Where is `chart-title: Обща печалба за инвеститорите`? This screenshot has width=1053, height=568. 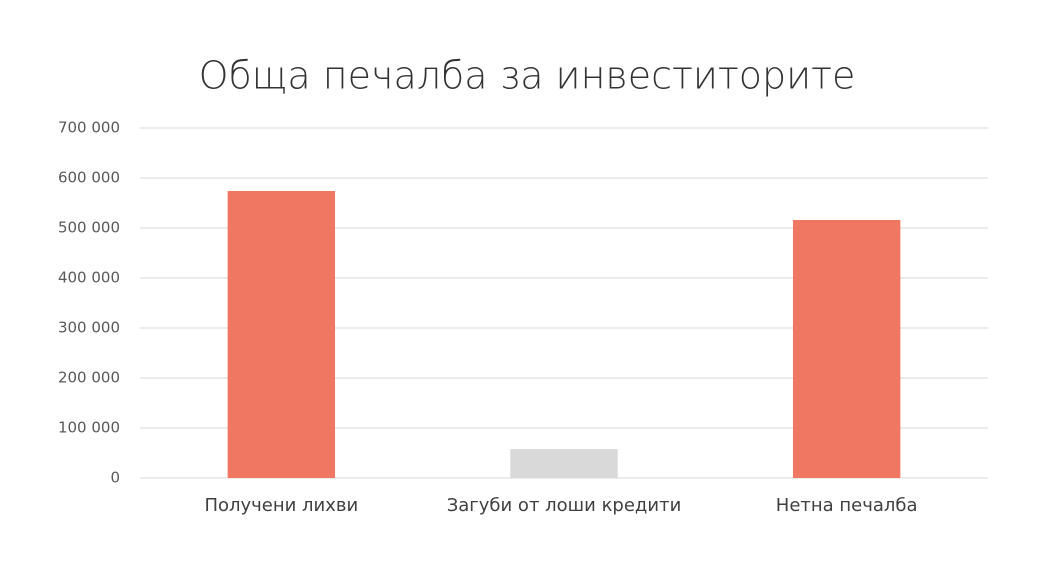
chart-title: Обща печалба за инвеститорите is located at coordinates (527, 76).